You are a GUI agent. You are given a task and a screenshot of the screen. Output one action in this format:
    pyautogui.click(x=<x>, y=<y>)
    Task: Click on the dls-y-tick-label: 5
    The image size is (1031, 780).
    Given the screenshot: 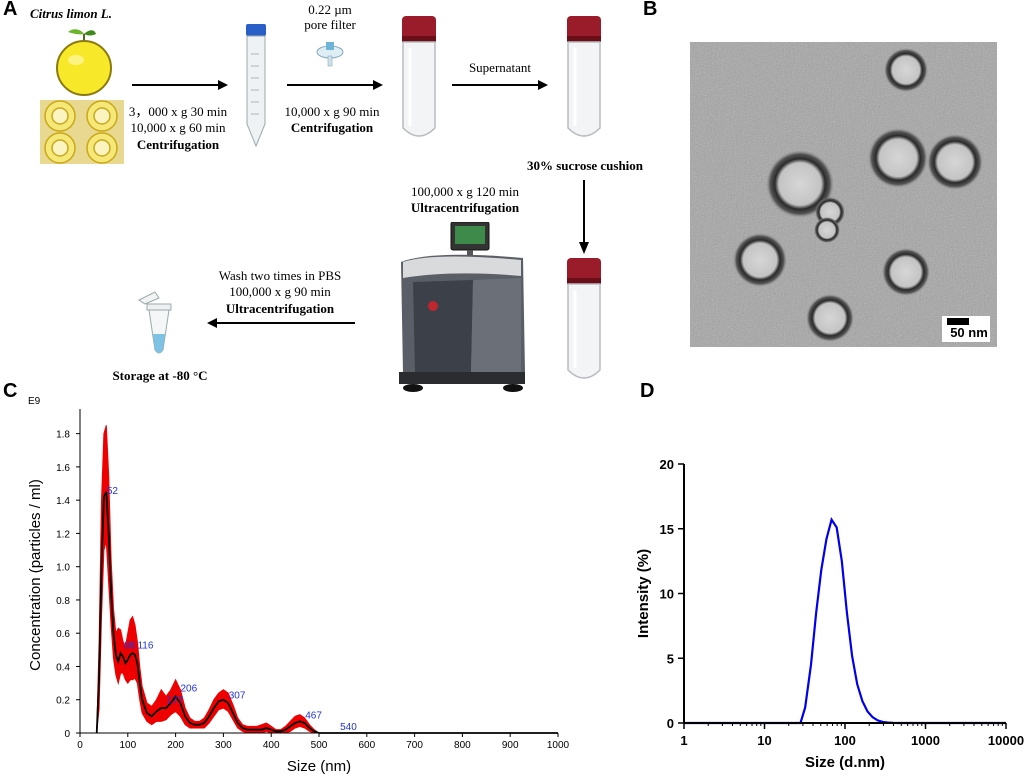 What is the action you would take?
    pyautogui.click(x=670, y=658)
    